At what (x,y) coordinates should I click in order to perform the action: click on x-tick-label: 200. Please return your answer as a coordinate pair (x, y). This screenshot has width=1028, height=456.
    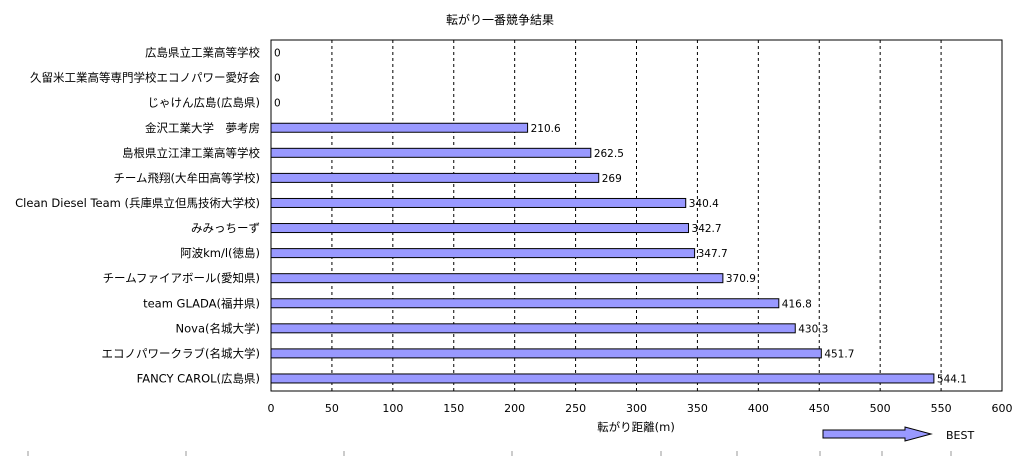
    Looking at the image, I should click on (514, 408).